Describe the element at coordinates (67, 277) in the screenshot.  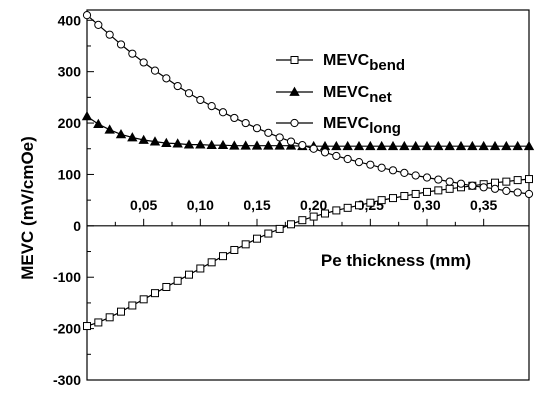
I see `y-tick-label: -100` at that location.